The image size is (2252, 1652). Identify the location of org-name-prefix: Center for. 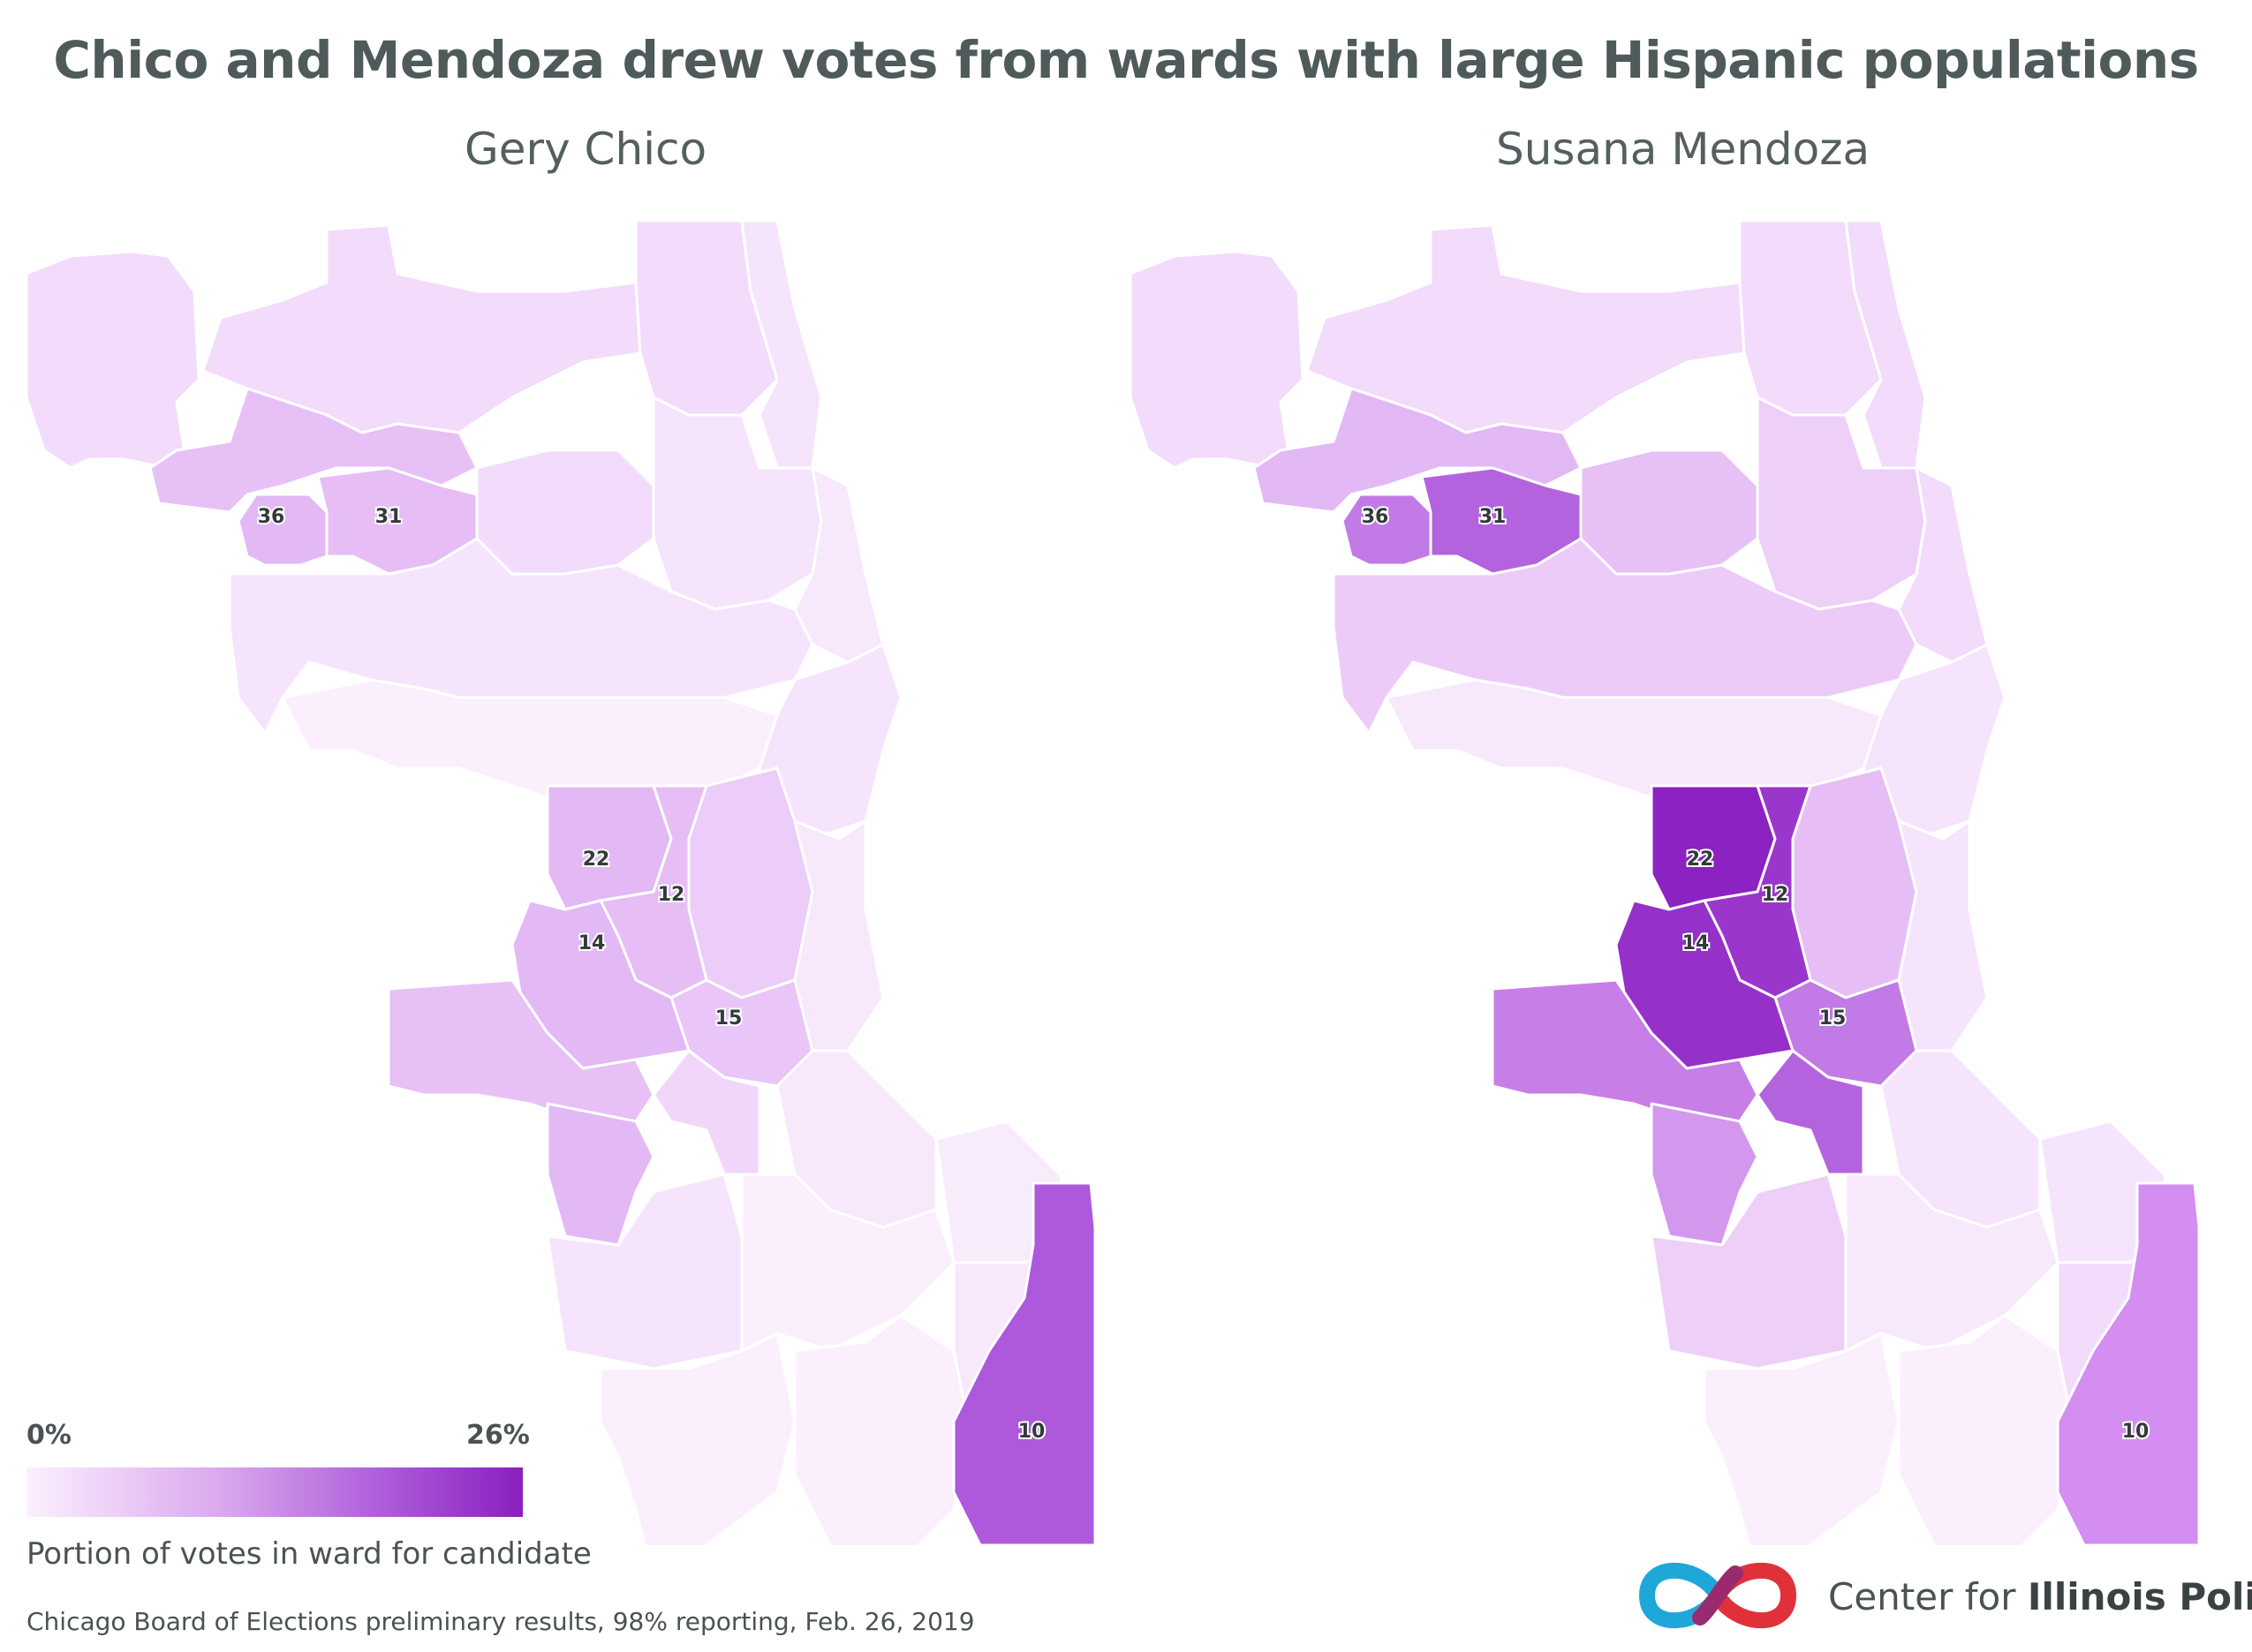
(1928, 1596).